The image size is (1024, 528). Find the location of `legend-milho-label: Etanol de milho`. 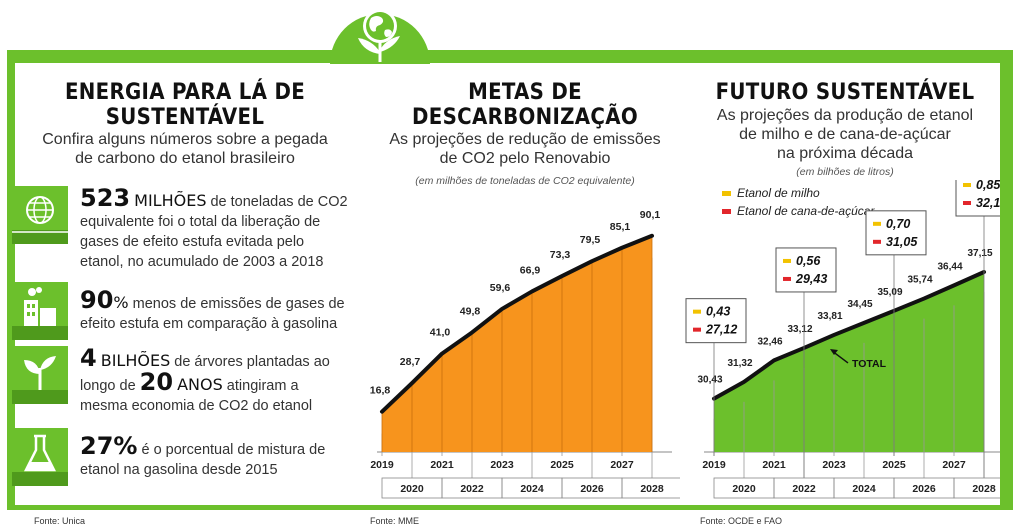

legend-milho-label: Etanol de milho is located at coordinates (778, 193).